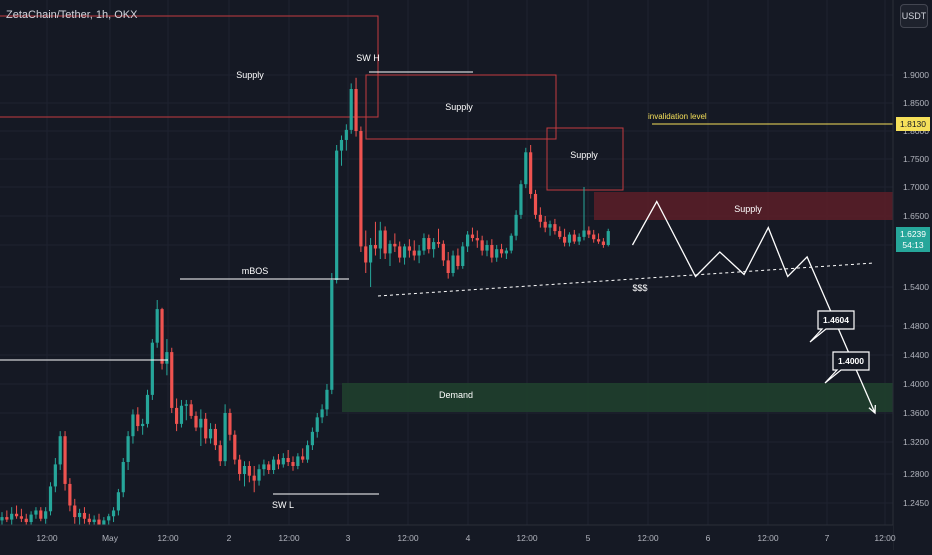 The image size is (932, 555). I want to click on invalidation-price-text: 1.8130, so click(913, 124).